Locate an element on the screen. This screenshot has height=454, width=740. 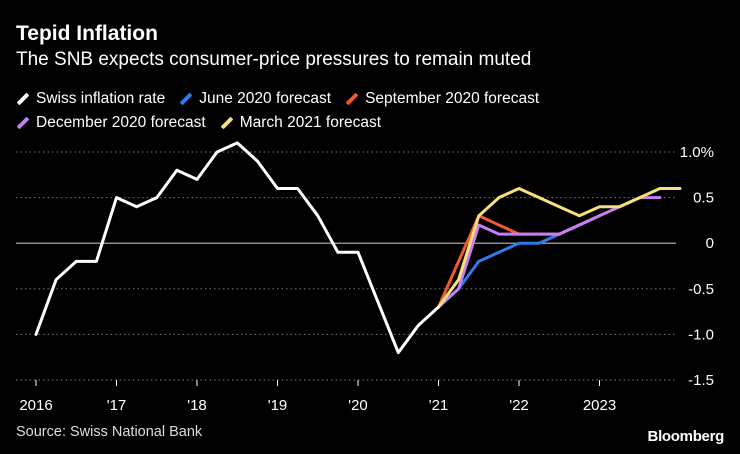
series-line-june-2020-forecast is located at coordinates (519, 261).